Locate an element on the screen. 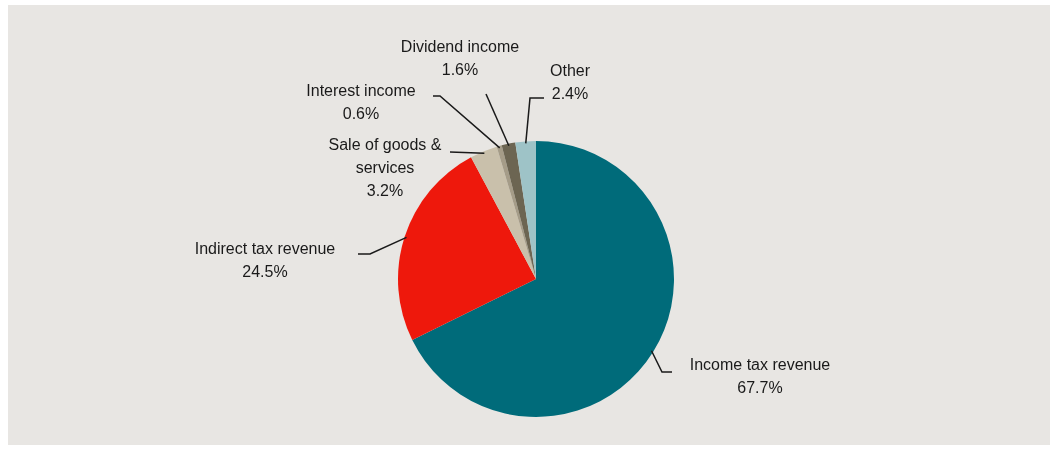  slice-label: Indirect tax revenue is located at coordinates (265, 248).